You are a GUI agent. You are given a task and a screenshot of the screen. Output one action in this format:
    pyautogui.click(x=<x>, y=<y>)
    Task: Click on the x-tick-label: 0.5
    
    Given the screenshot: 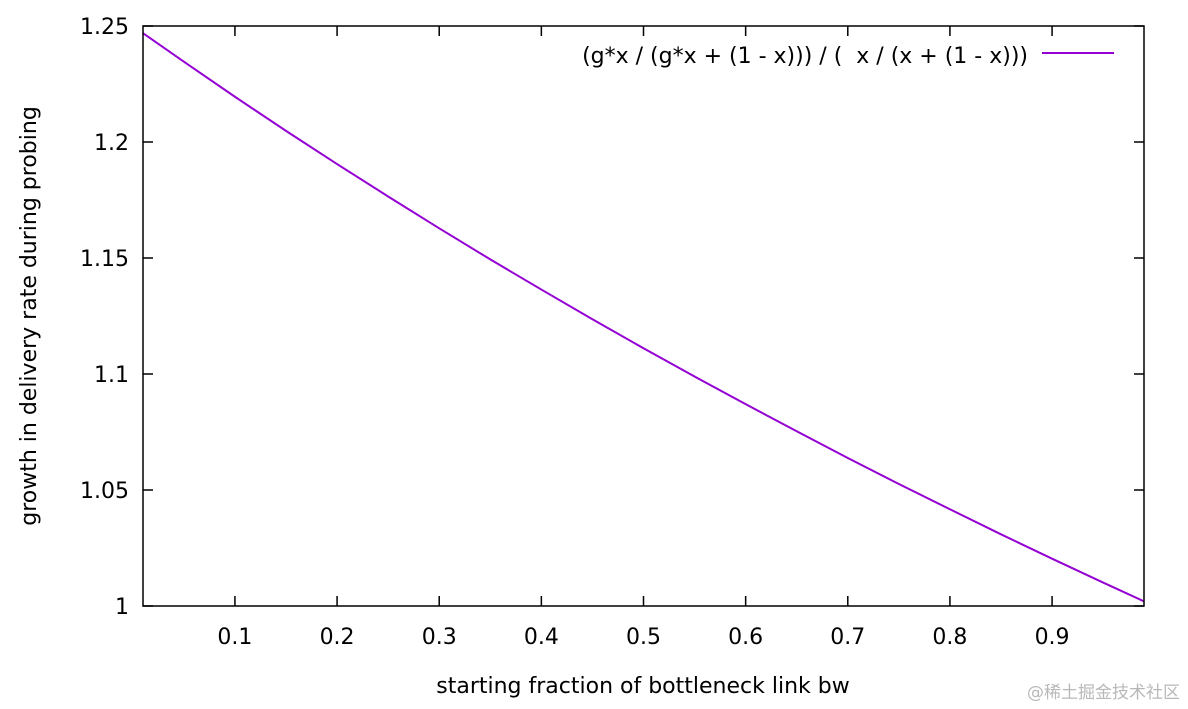 What is the action you would take?
    pyautogui.click(x=643, y=637)
    